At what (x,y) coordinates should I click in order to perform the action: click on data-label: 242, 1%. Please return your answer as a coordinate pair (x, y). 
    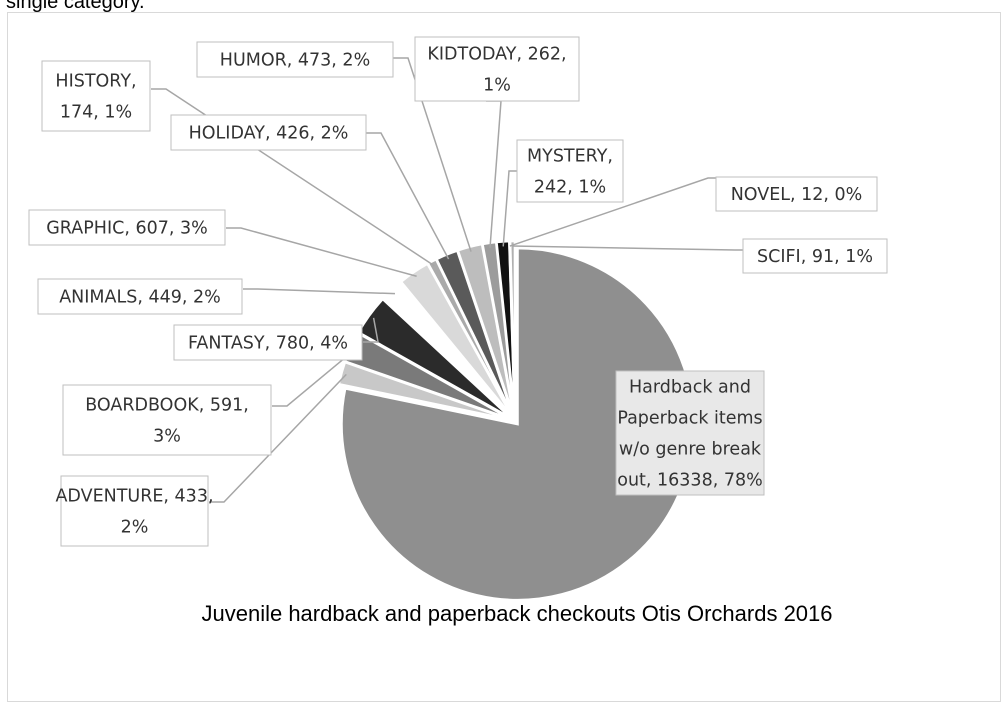
    Looking at the image, I should click on (570, 188).